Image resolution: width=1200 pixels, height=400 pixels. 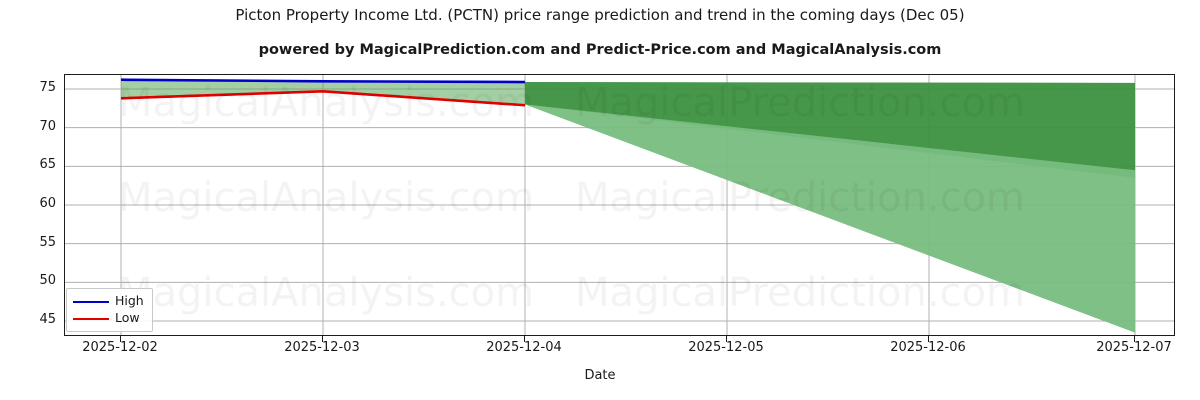 I want to click on series-line-high, so click(x=323, y=81).